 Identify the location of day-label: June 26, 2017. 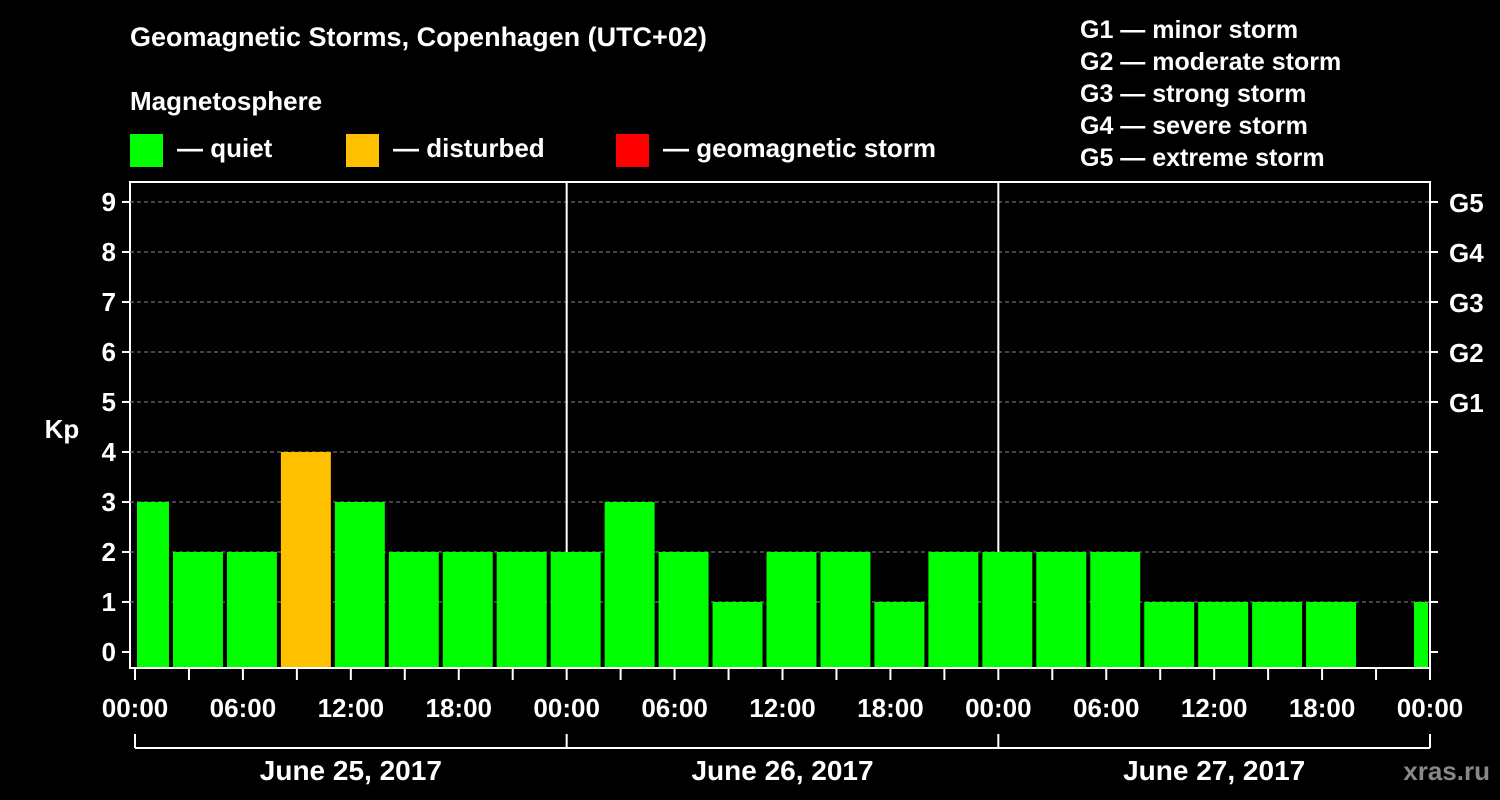
(782, 770).